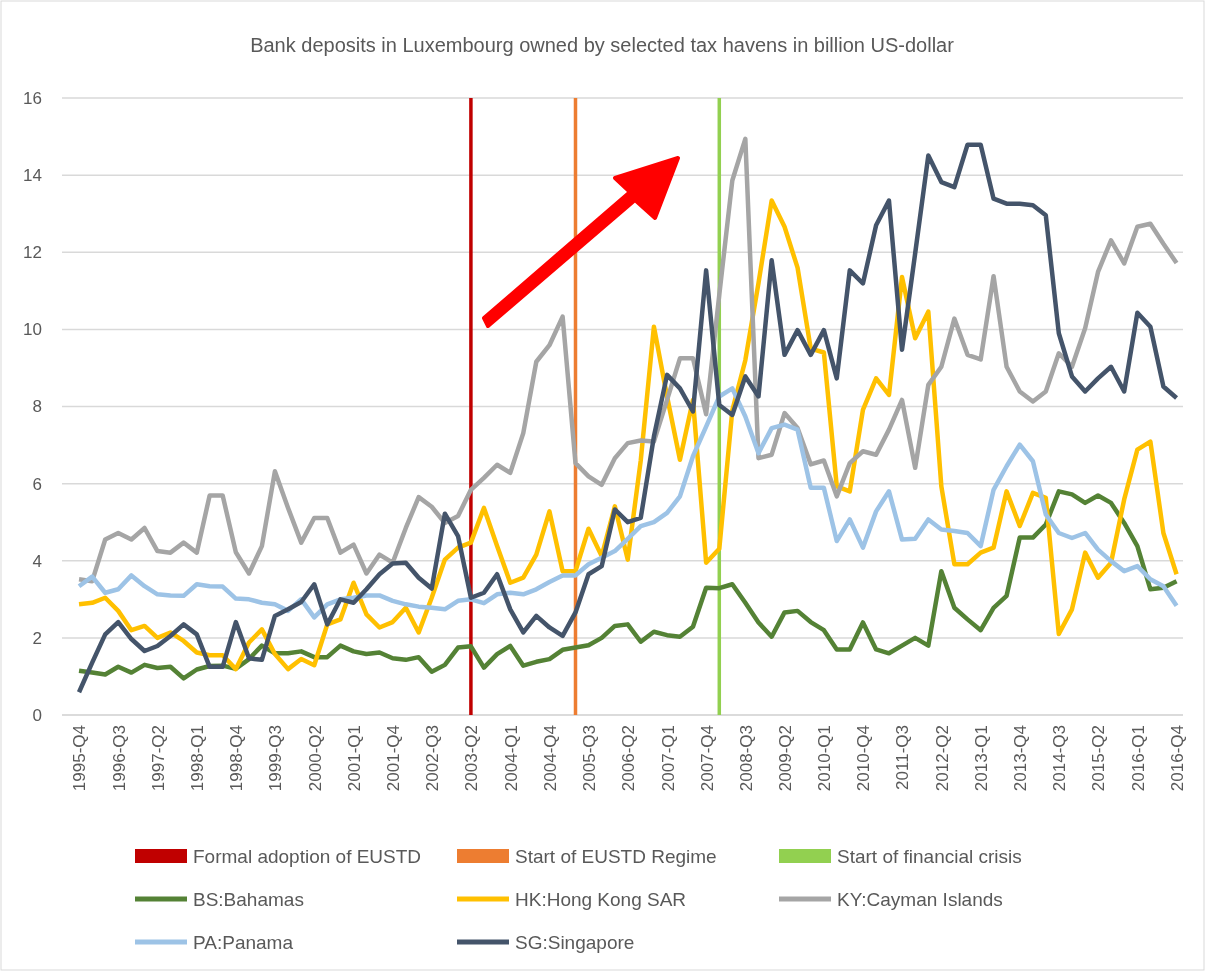 This screenshot has width=1205, height=971. I want to click on x-tick-label: 1998-Q4, so click(237, 758).